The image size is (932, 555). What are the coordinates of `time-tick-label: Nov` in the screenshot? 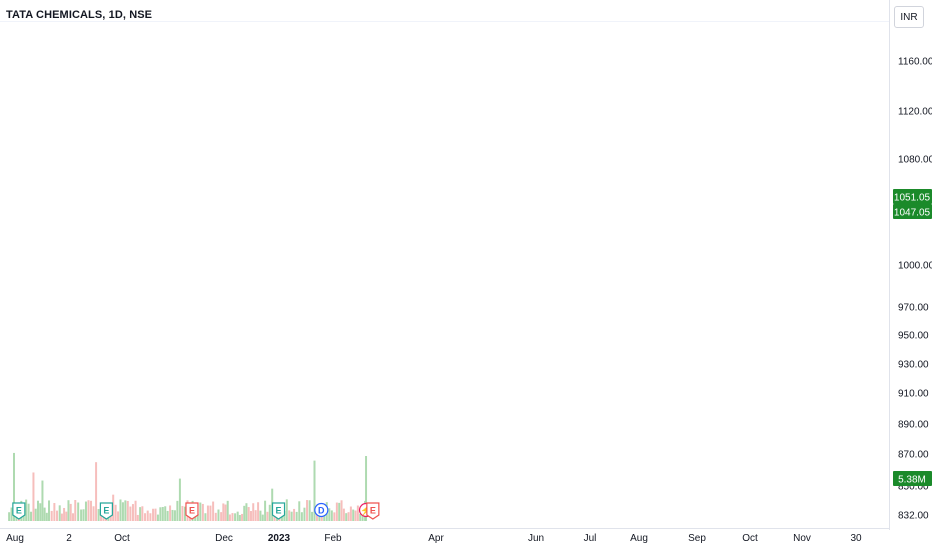 It's located at (802, 538).